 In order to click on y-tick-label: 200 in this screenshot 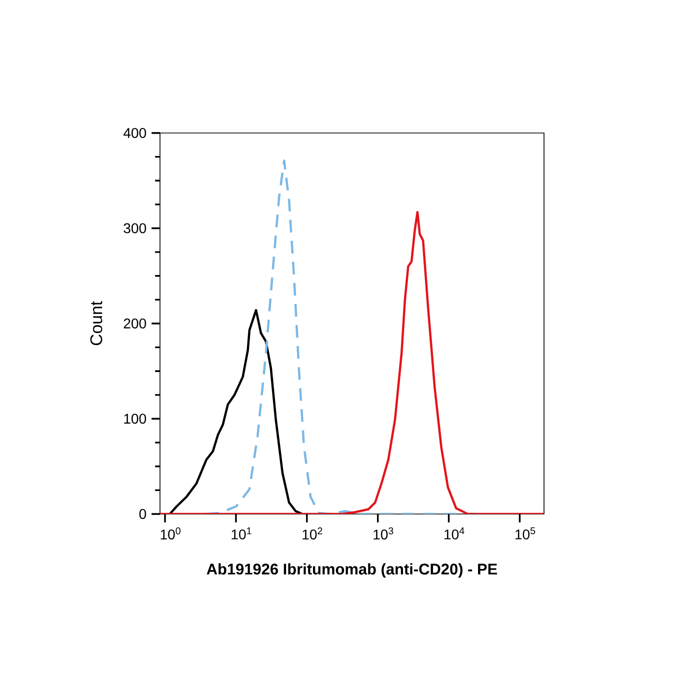, I will do `click(135, 323)`.